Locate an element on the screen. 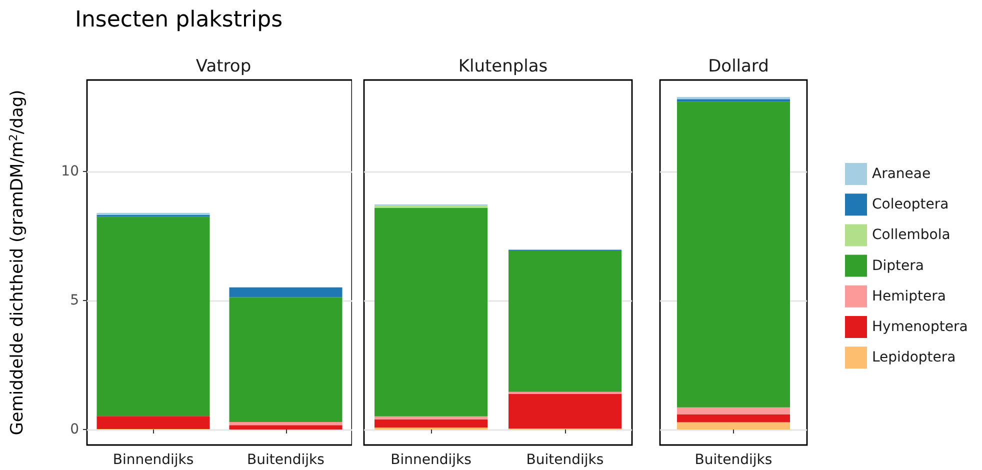 The width and height of the screenshot is (982, 470). legend-label: Hymenoptera is located at coordinates (920, 327).